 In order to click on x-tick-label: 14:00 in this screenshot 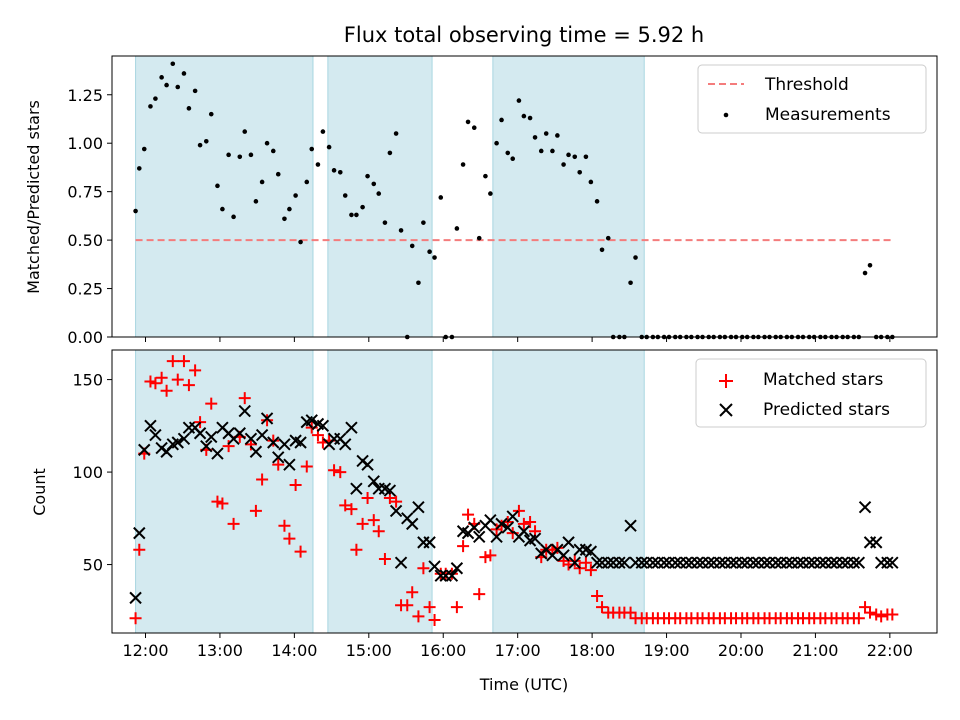, I will do `click(294, 650)`.